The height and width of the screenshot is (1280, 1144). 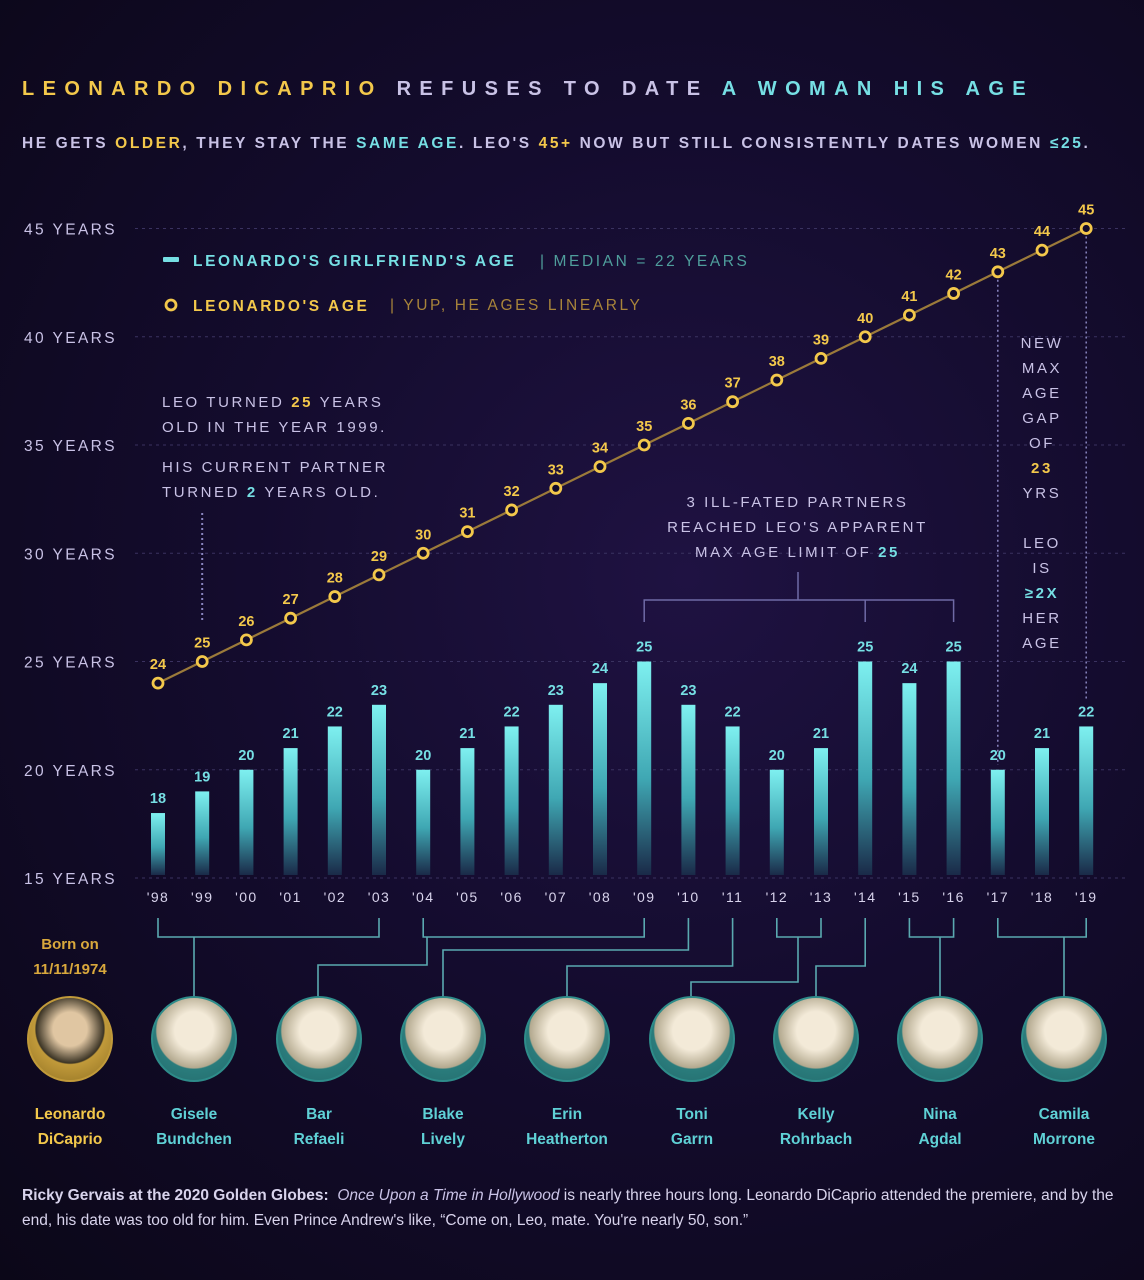 I want to click on x-tick-label: '15, so click(x=909, y=897).